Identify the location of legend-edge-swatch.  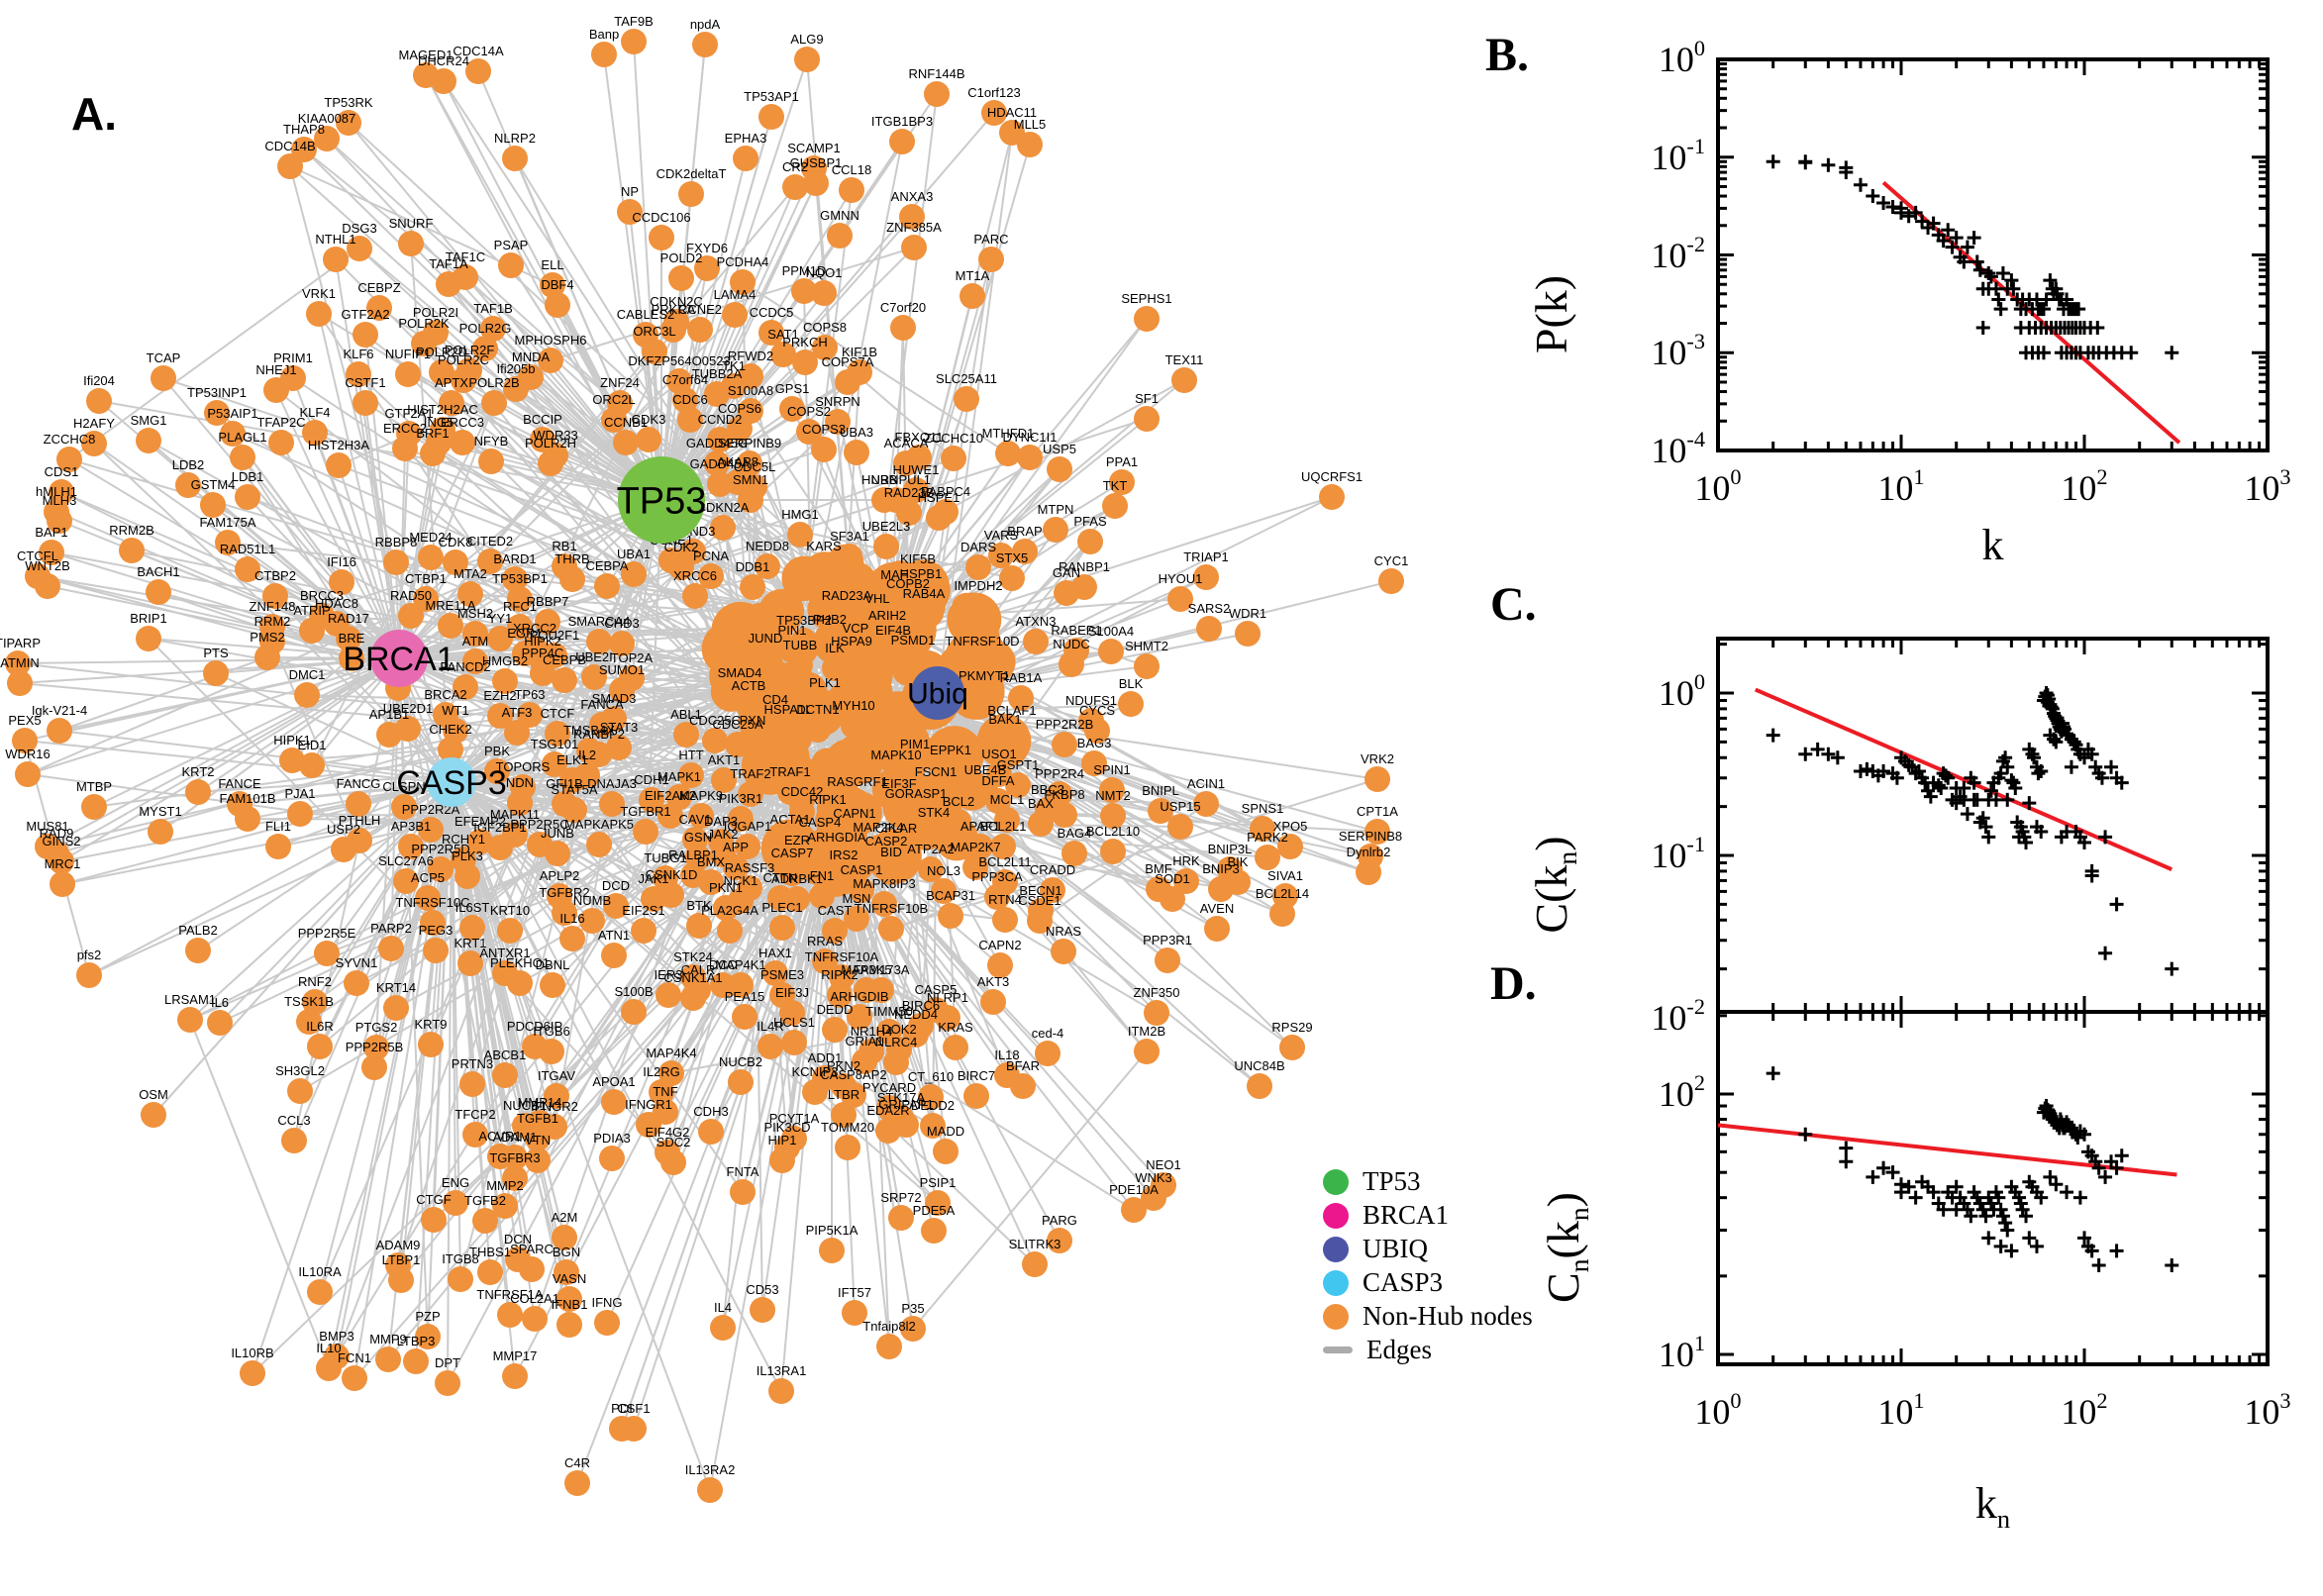
(1338, 1350).